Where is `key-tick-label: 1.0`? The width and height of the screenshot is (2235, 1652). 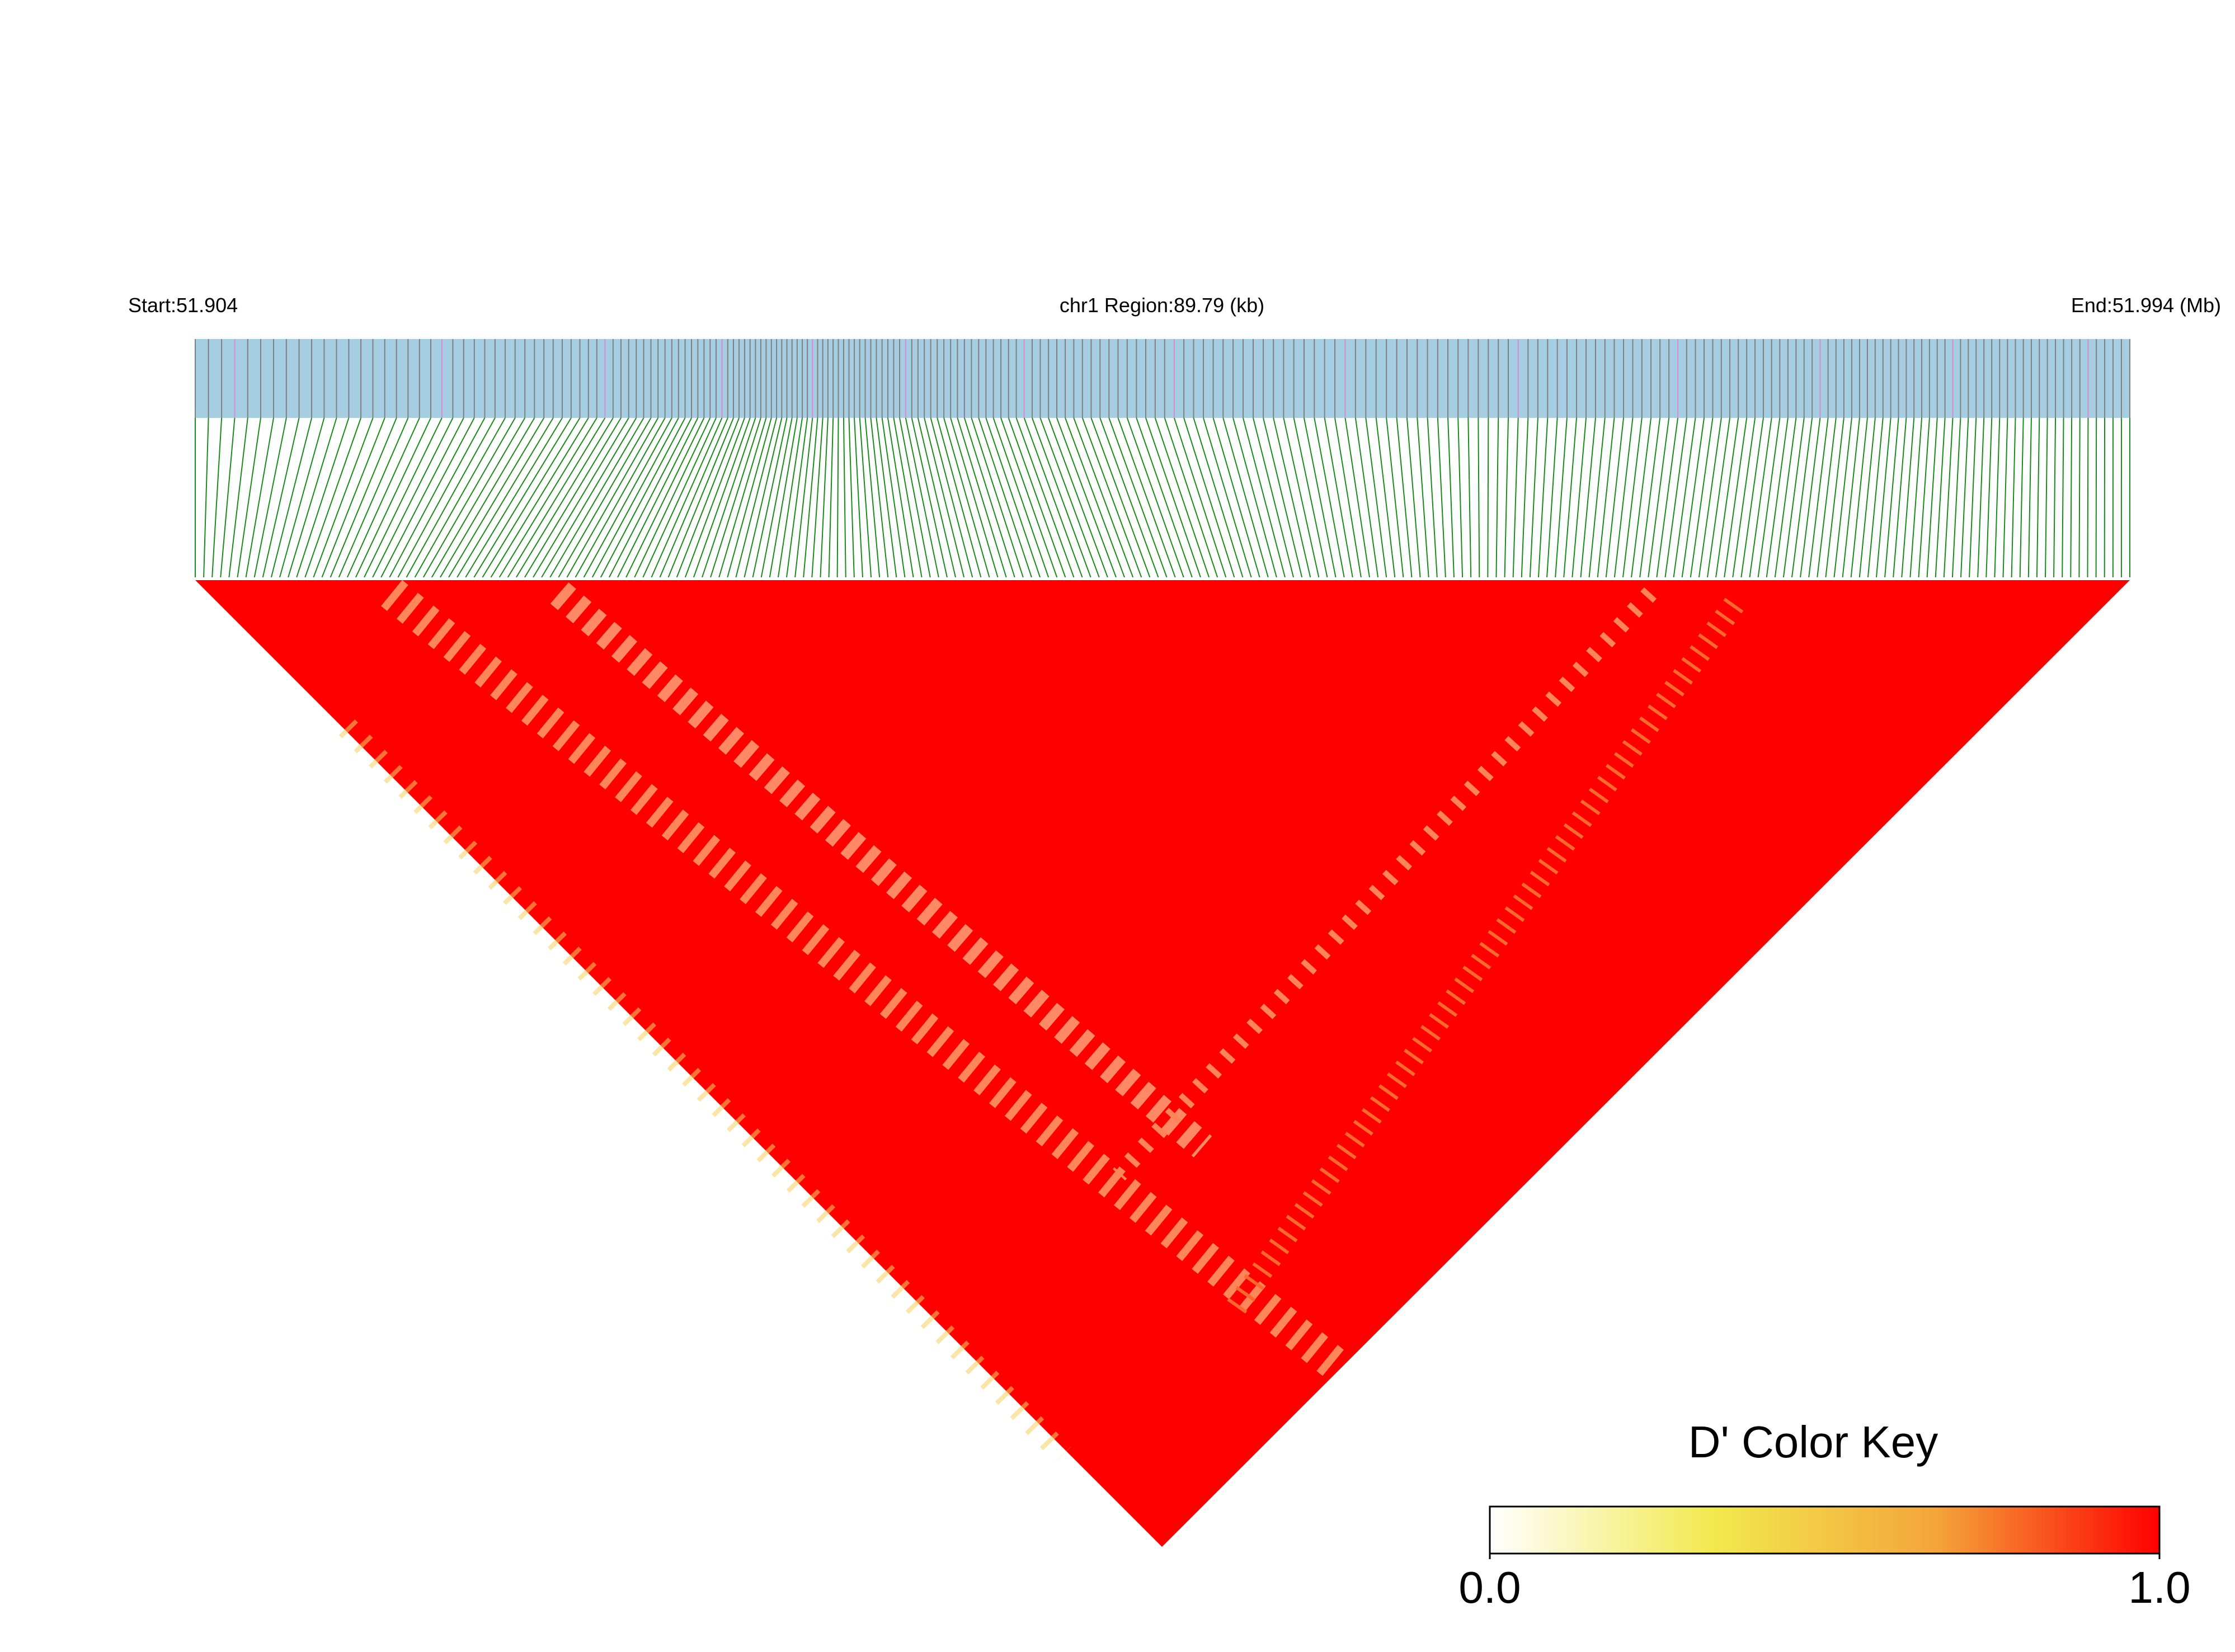 key-tick-label: 1.0 is located at coordinates (2159, 1587).